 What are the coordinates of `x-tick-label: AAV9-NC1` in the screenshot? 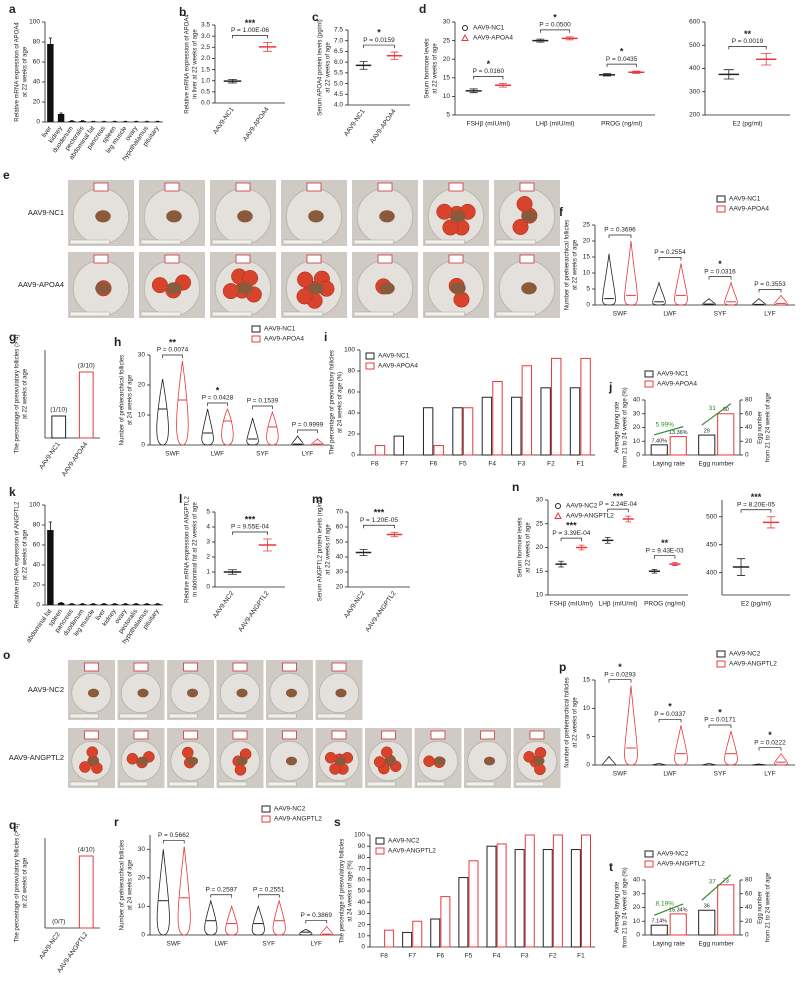 It's located at (50, 456).